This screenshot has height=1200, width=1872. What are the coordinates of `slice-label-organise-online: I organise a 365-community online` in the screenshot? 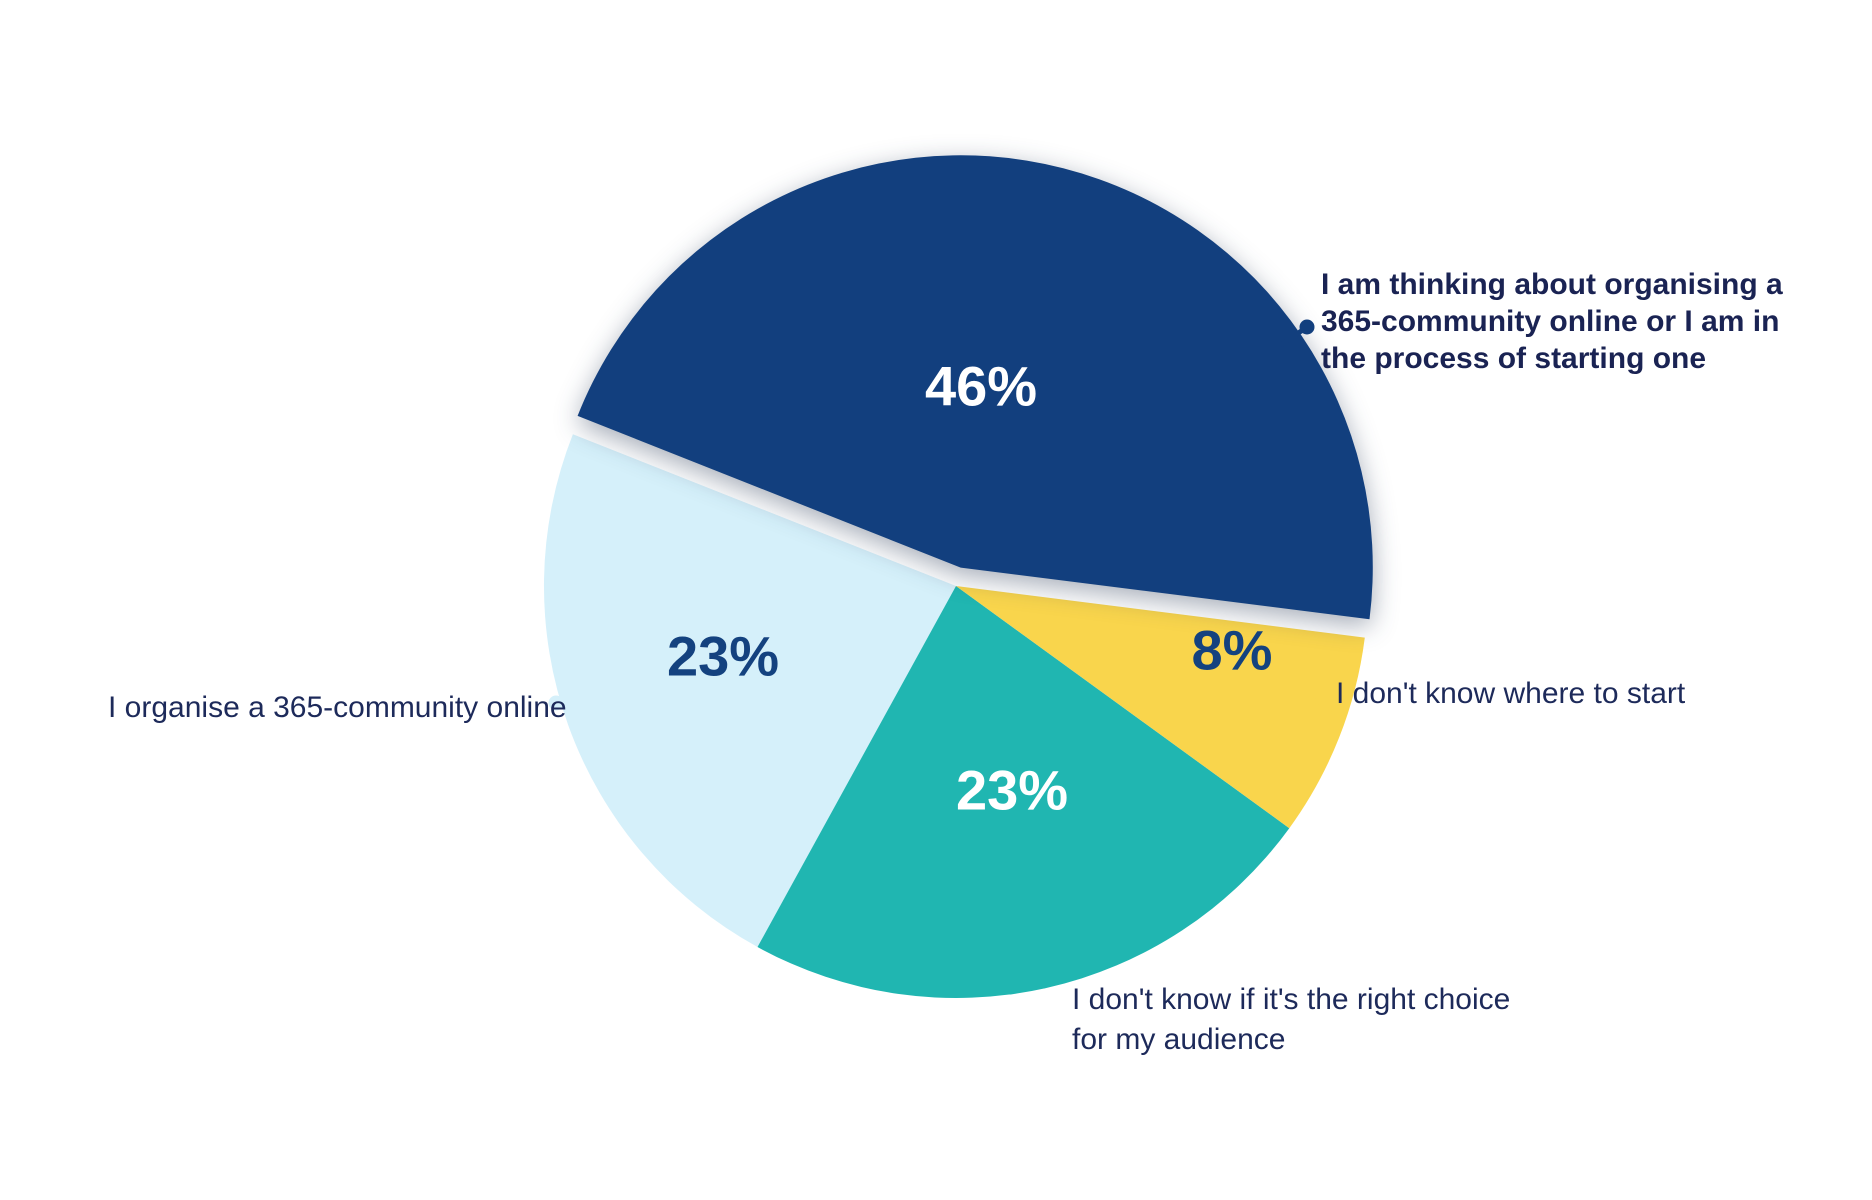 It's located at (337, 708).